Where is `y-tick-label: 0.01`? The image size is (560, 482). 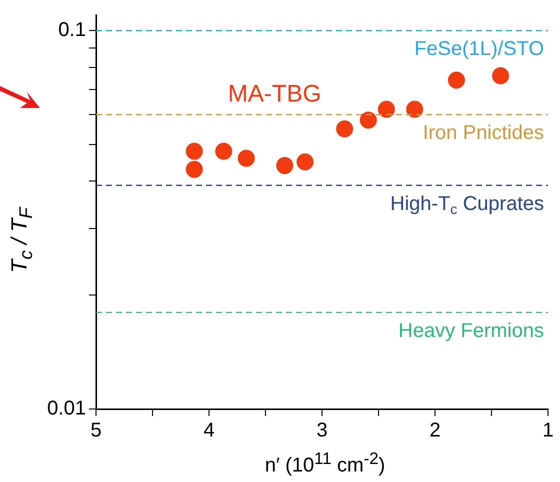 y-tick-label: 0.01 is located at coordinates (66, 409).